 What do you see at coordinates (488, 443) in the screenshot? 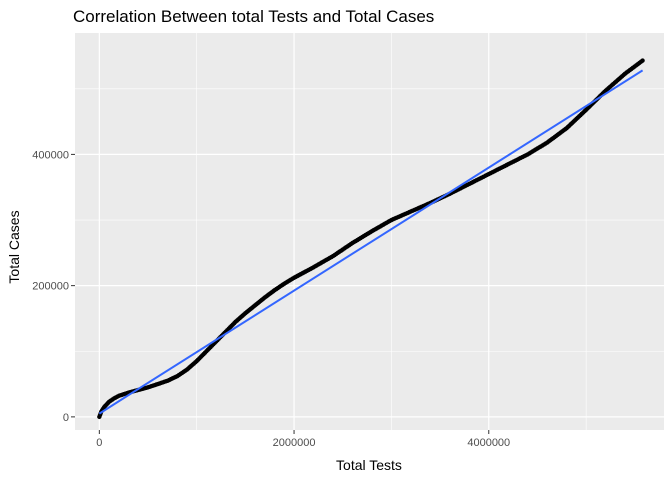
I see `x-tick-label: 4000000` at bounding box center [488, 443].